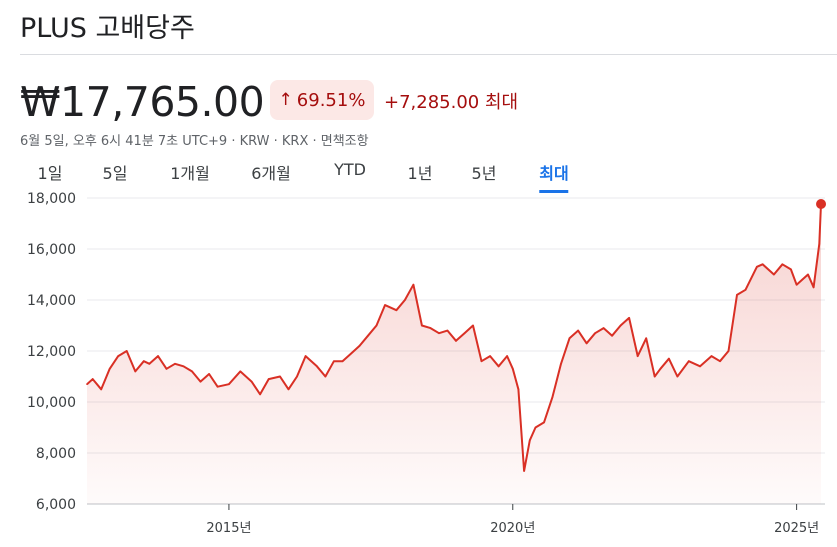  Describe the element at coordinates (350, 169) in the screenshot. I see `tab-ytd: YTD` at that location.